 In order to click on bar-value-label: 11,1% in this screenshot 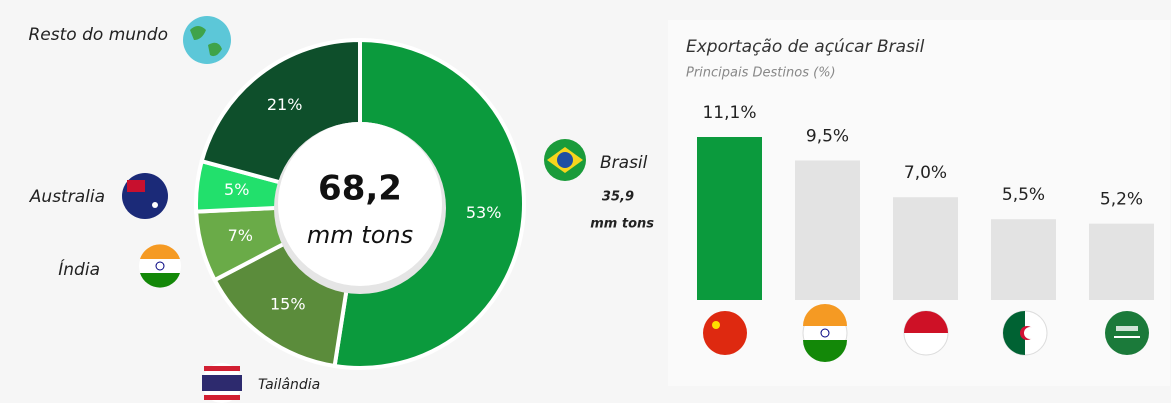, I will do `click(729, 113)`.